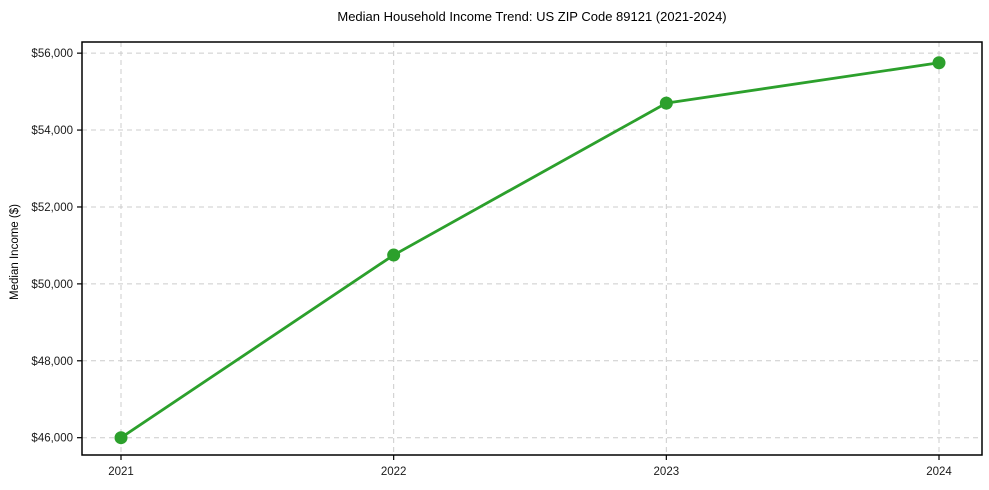 Image resolution: width=989 pixels, height=490 pixels. What do you see at coordinates (394, 472) in the screenshot?
I see `x-tick-label: 2022` at bounding box center [394, 472].